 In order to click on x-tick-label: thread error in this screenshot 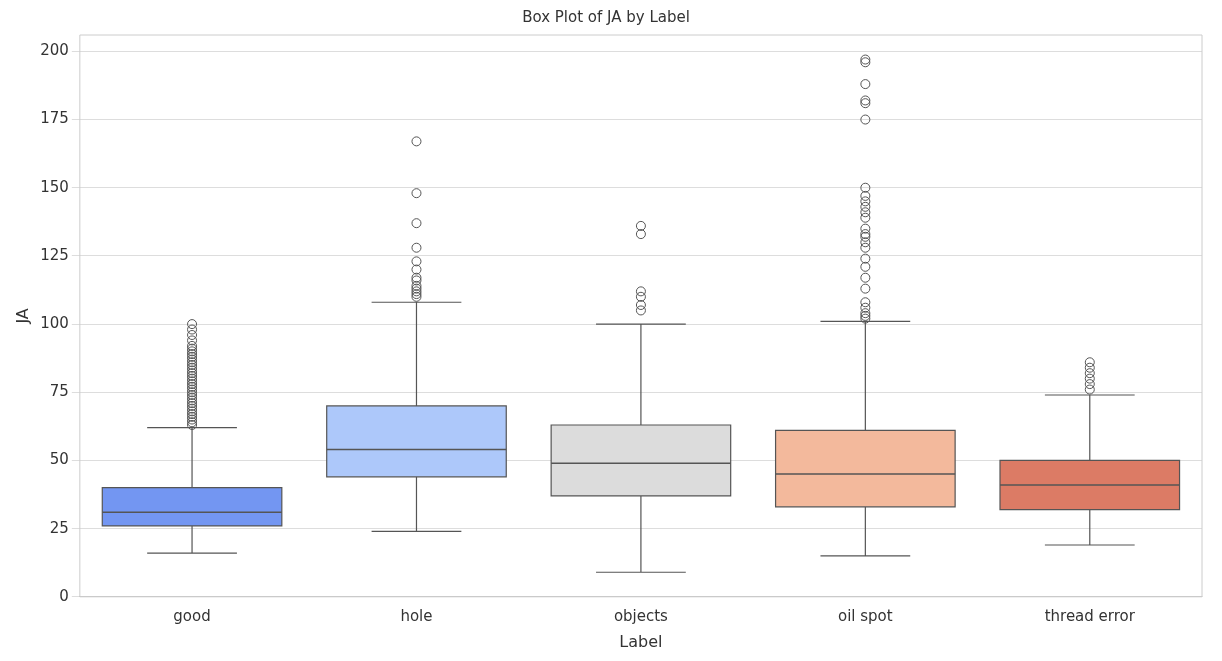, I will do `click(1090, 615)`.